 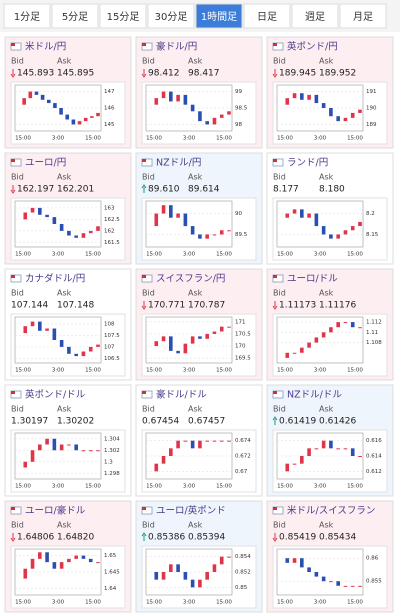 What do you see at coordinates (110, 556) in the screenshot?
I see `y-tick-label: 1.65` at bounding box center [110, 556].